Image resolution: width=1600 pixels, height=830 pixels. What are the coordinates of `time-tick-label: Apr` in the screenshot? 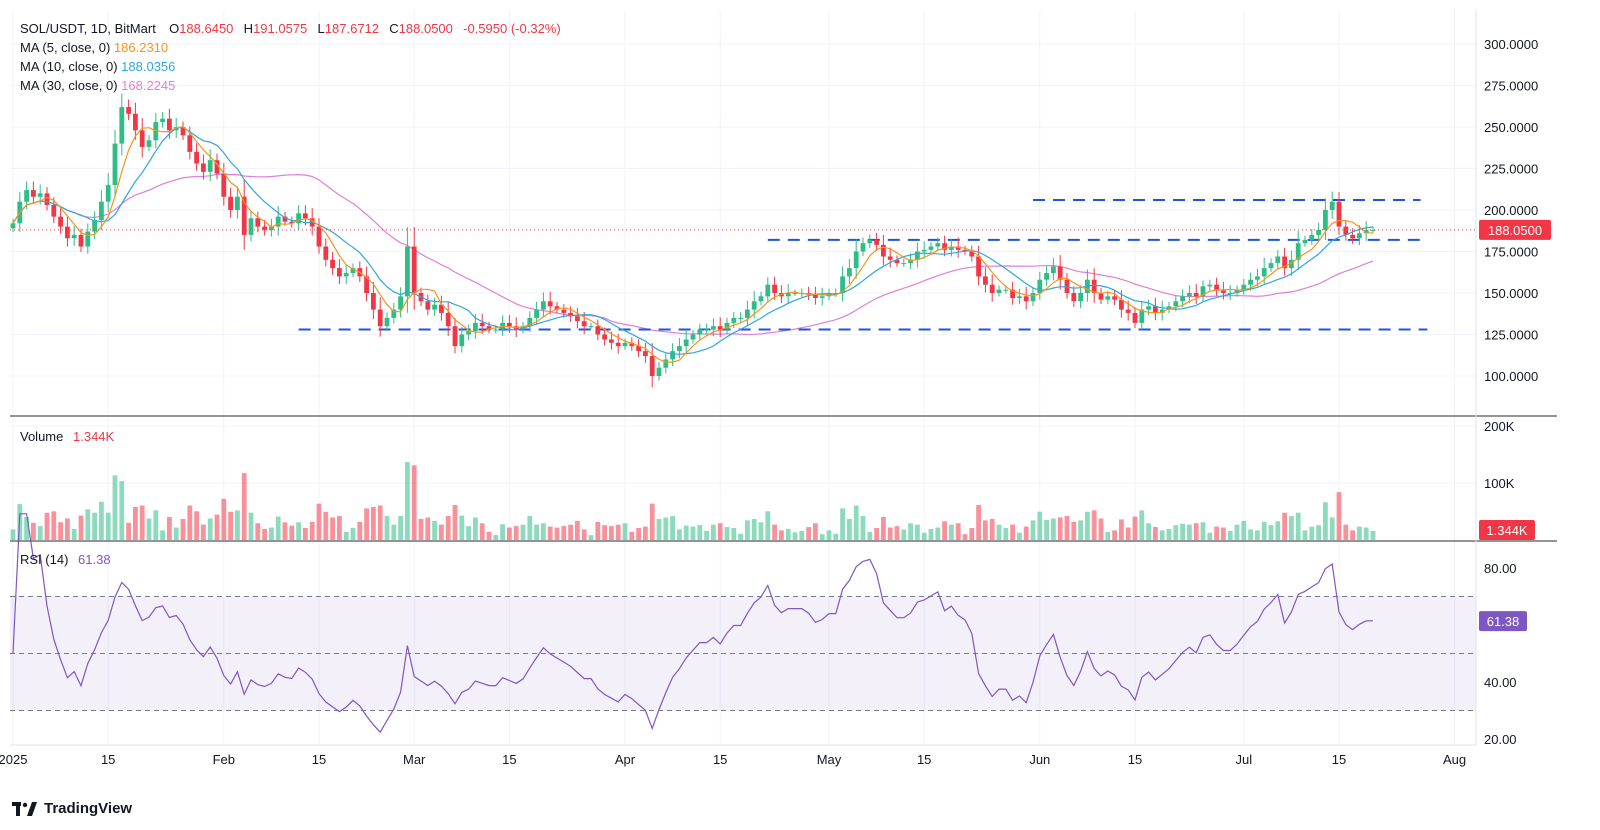 It's located at (625, 759).